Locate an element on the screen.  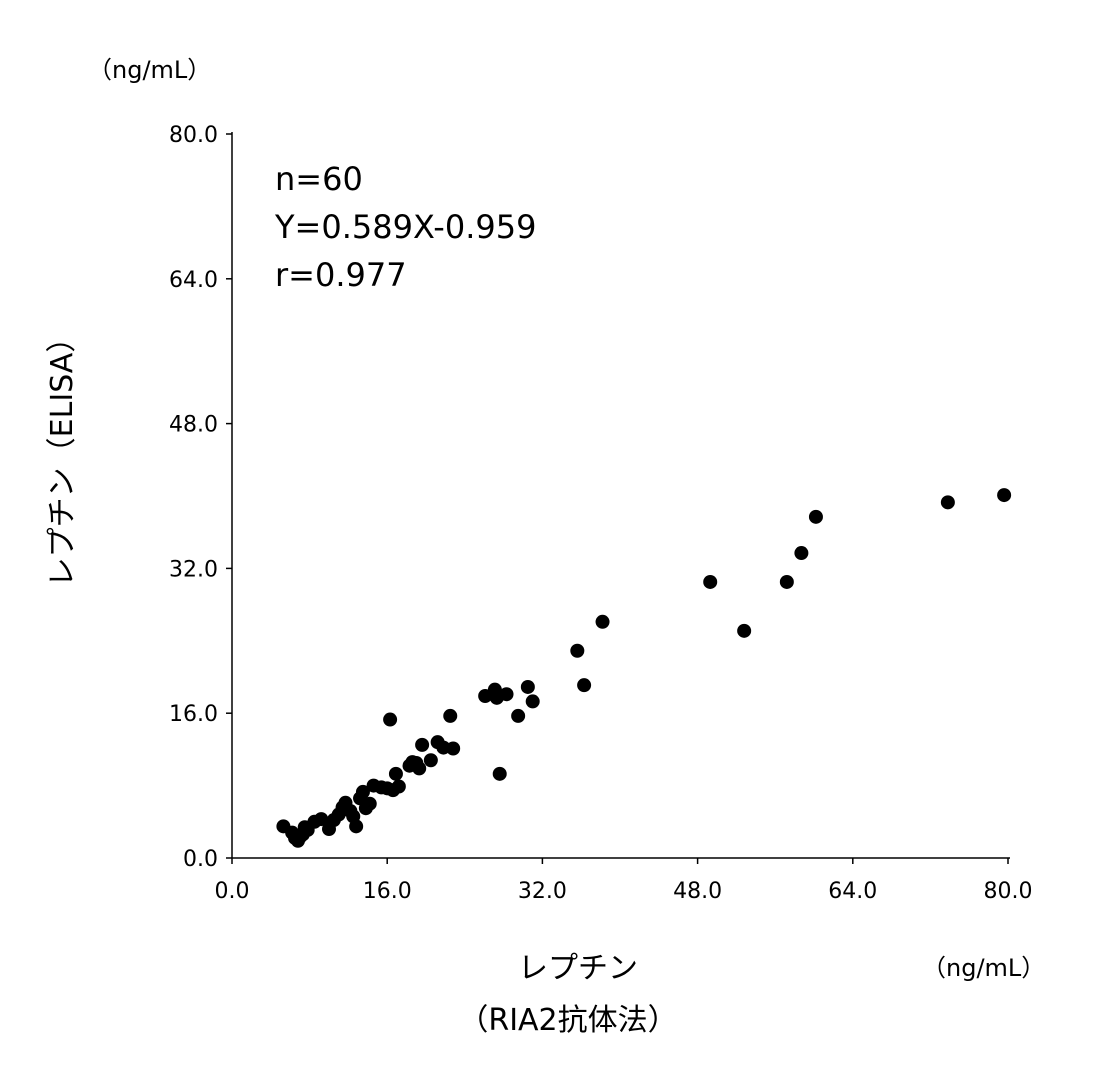
x-tick-label: 16.0 is located at coordinates (387, 891).